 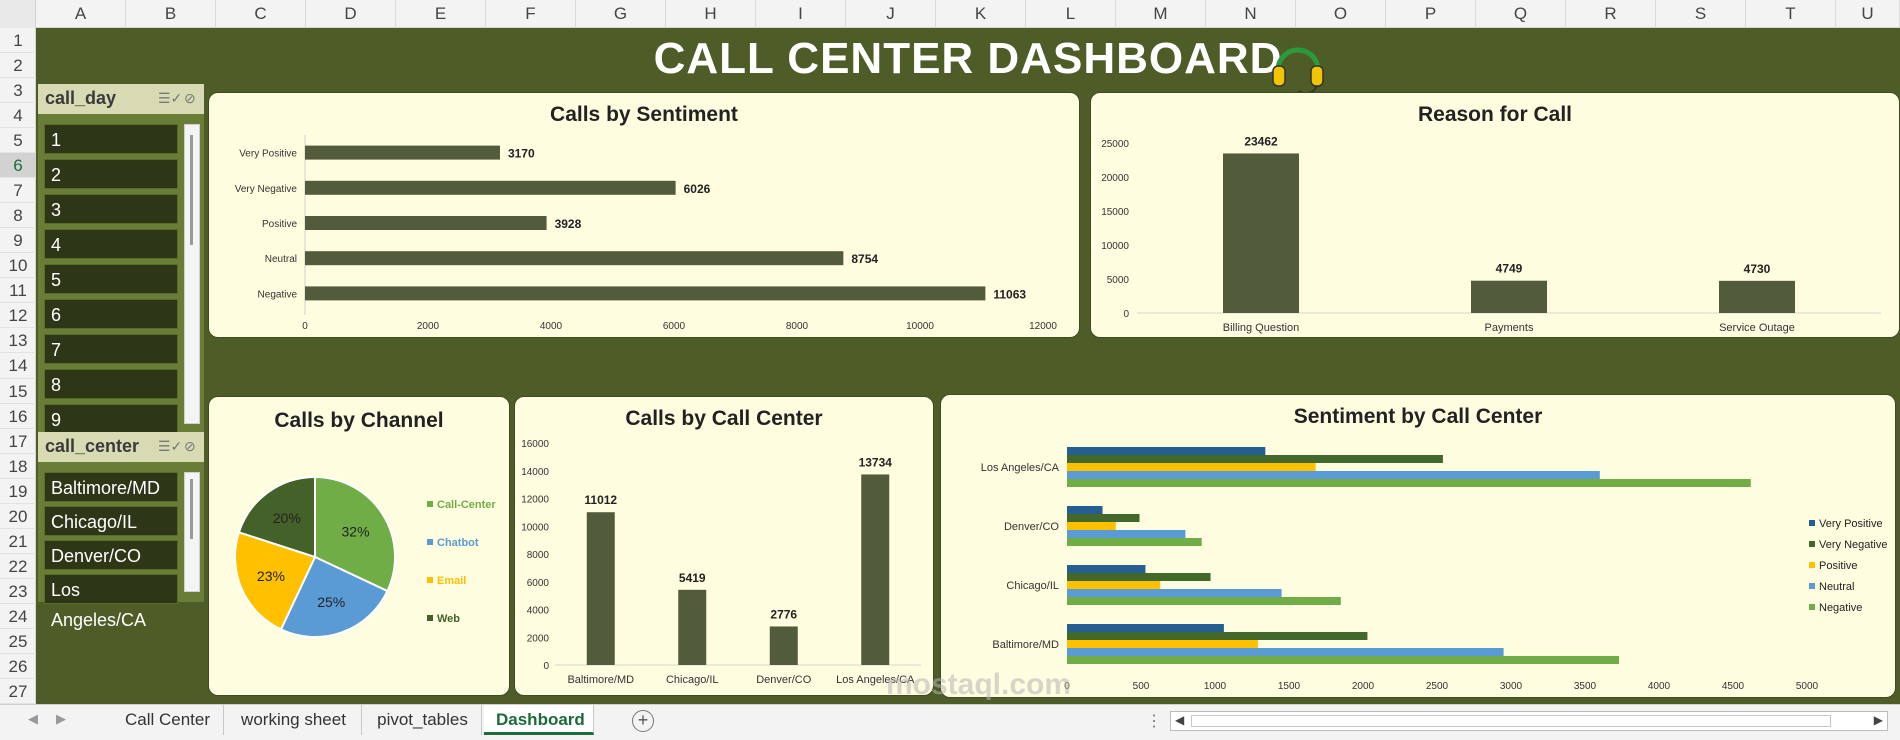 I want to click on slicer-item-center: Los Angeles/CA, so click(x=111, y=602).